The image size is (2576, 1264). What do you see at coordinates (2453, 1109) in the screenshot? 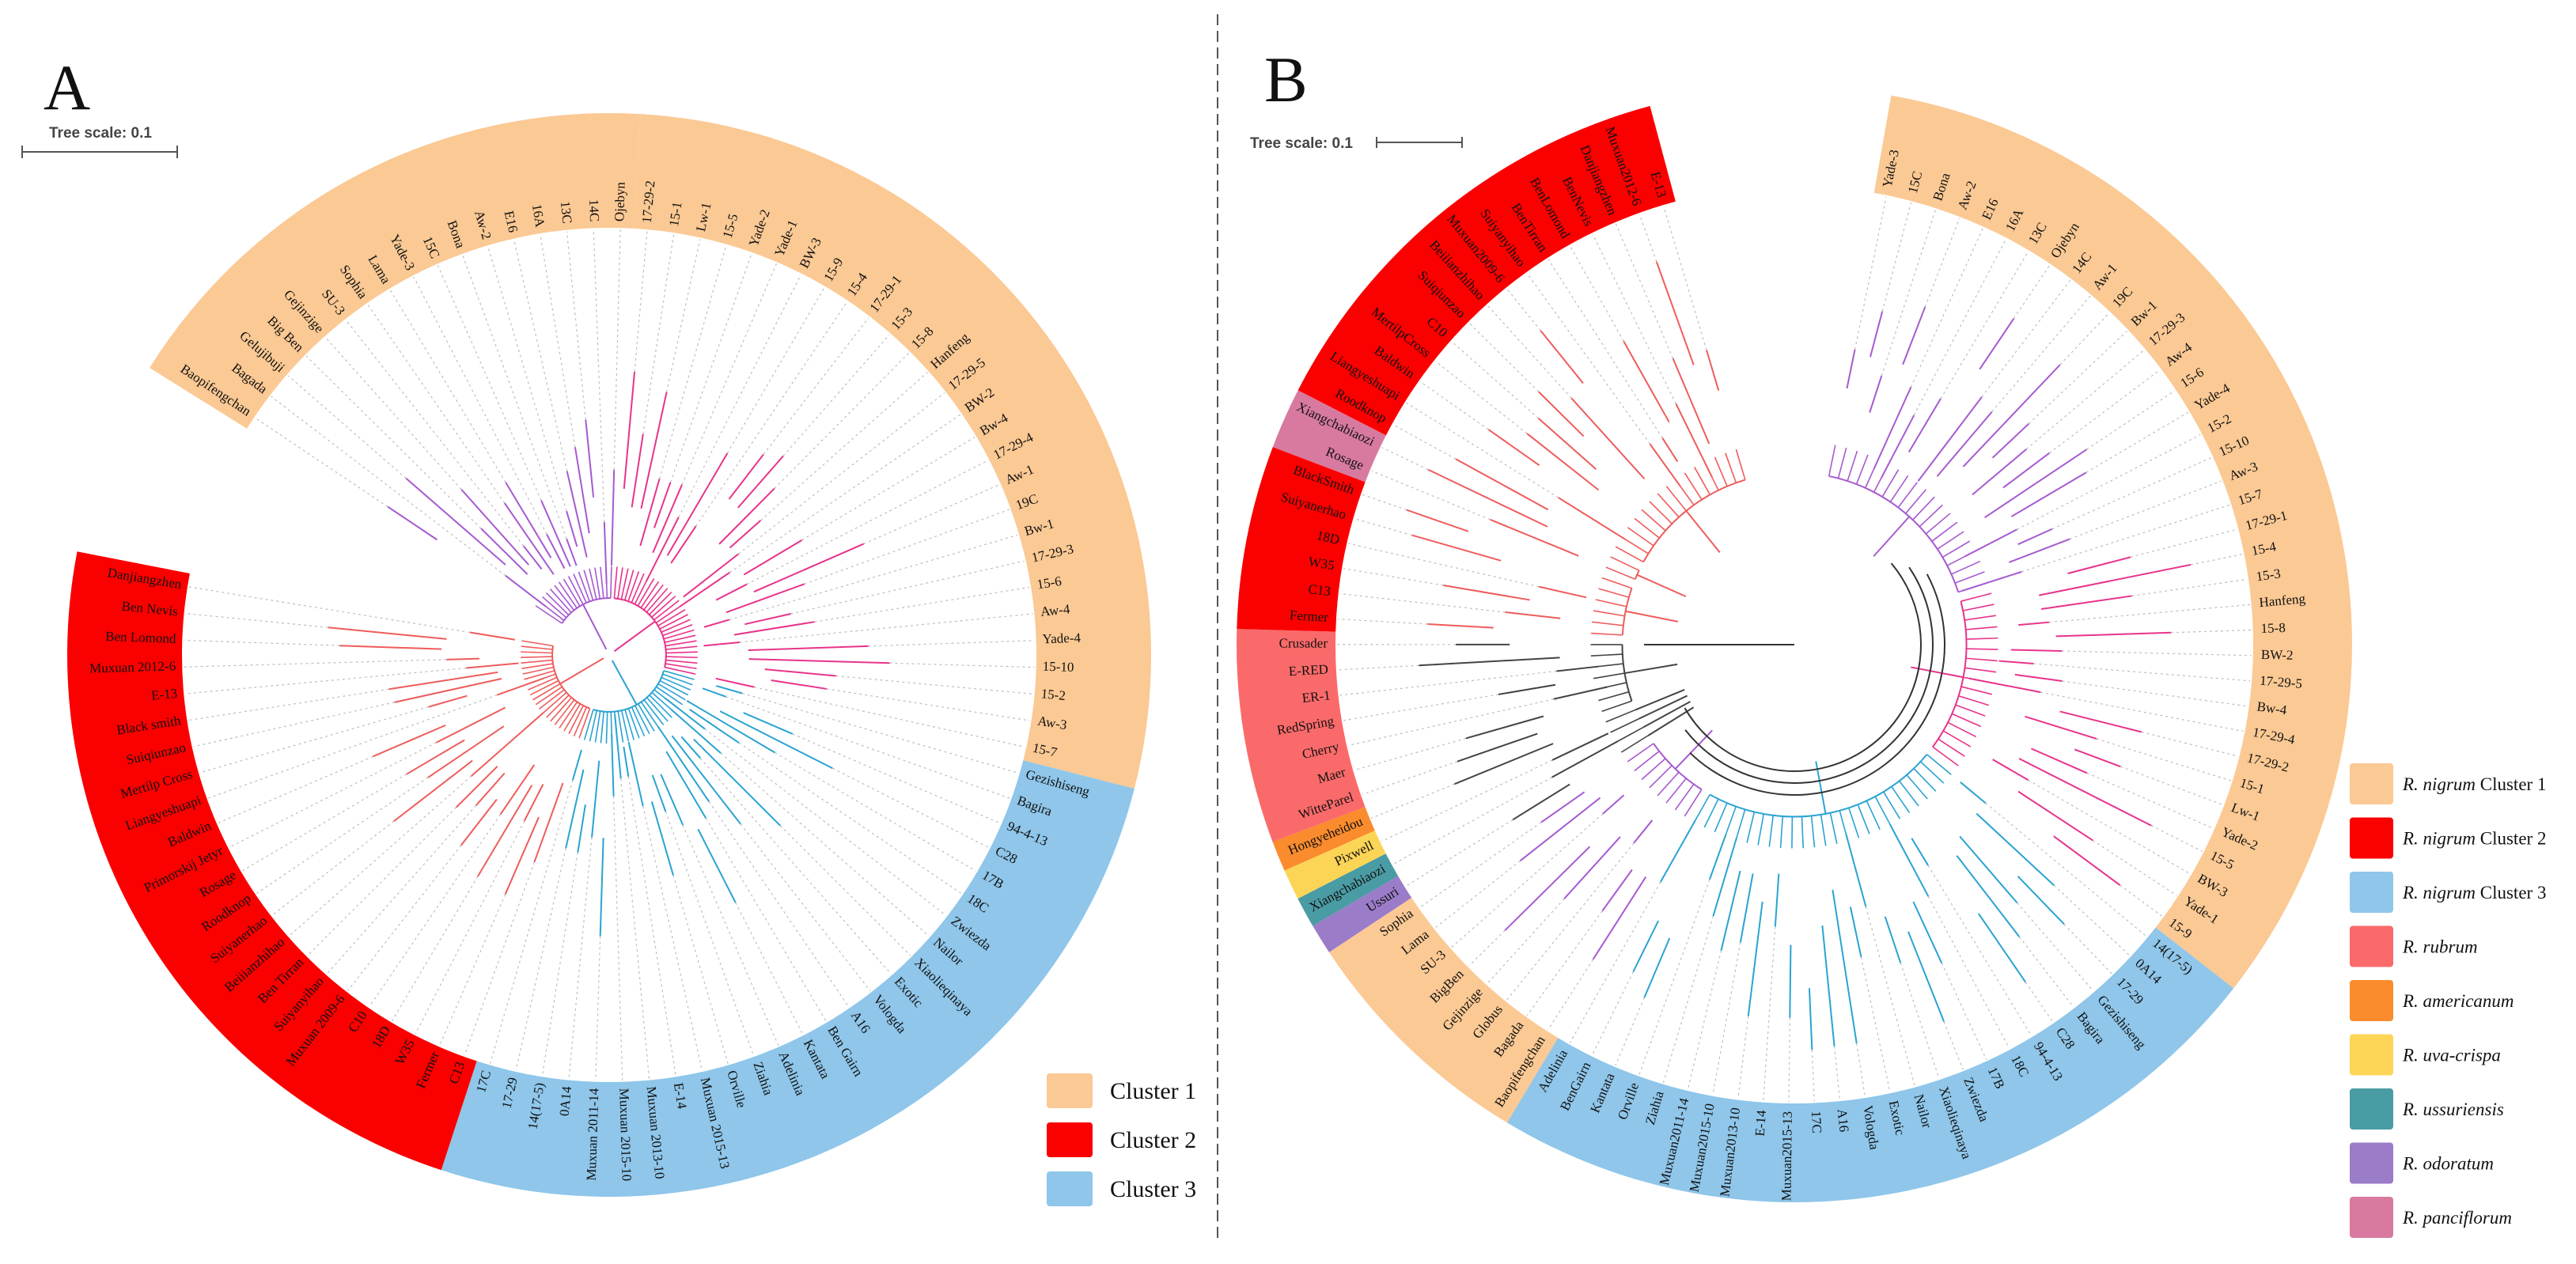
I see `legend-label: R. ussuriensis` at bounding box center [2453, 1109].